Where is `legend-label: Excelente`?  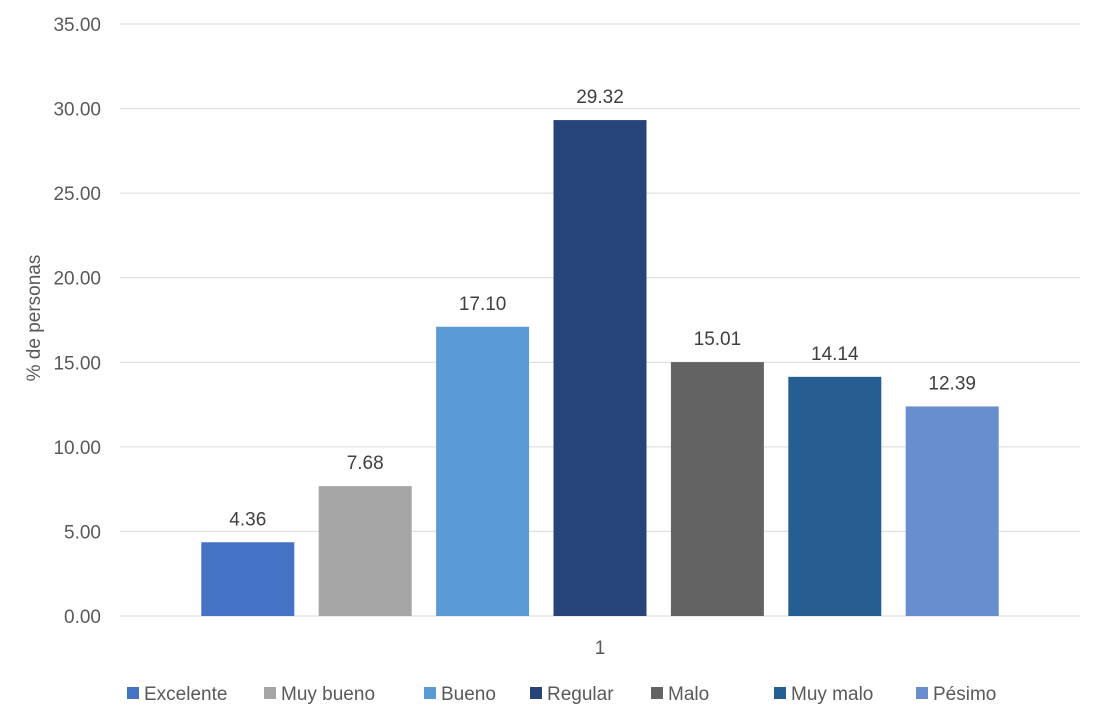 legend-label: Excelente is located at coordinates (185, 694).